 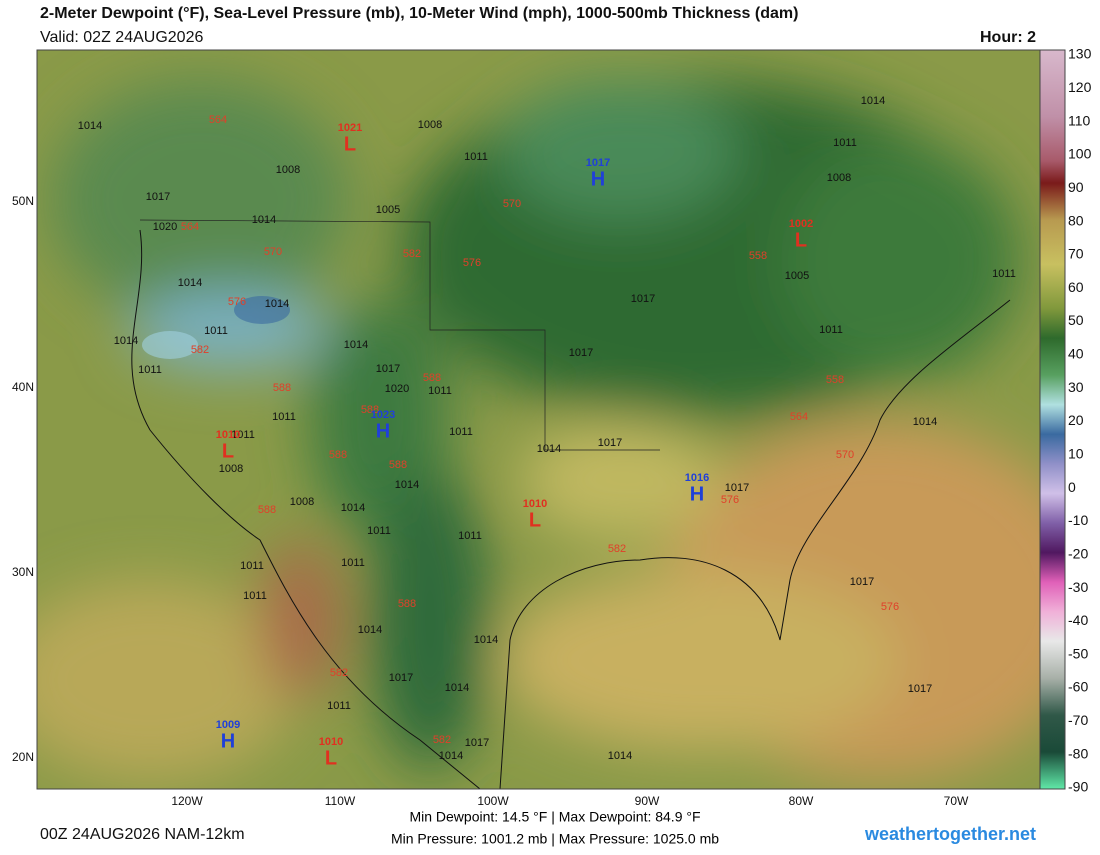 What do you see at coordinates (1078, 653) in the screenshot?
I see `colorbar-label: -50` at bounding box center [1078, 653].